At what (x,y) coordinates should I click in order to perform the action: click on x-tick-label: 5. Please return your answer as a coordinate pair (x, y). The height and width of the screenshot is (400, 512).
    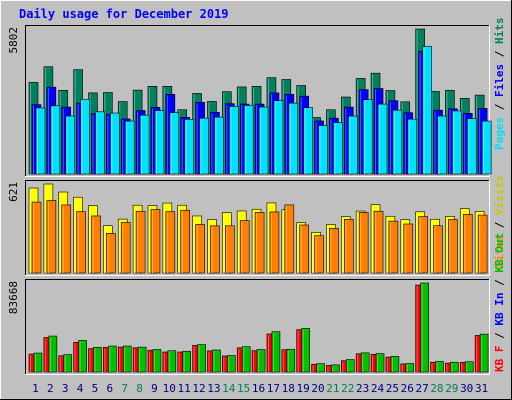
    Looking at the image, I should click on (95, 388).